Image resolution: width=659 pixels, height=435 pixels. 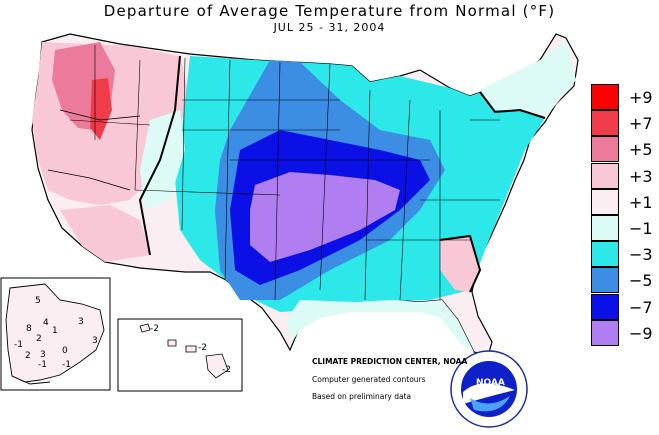 What do you see at coordinates (641, 307) in the screenshot?
I see `legend-label: −7` at bounding box center [641, 307].